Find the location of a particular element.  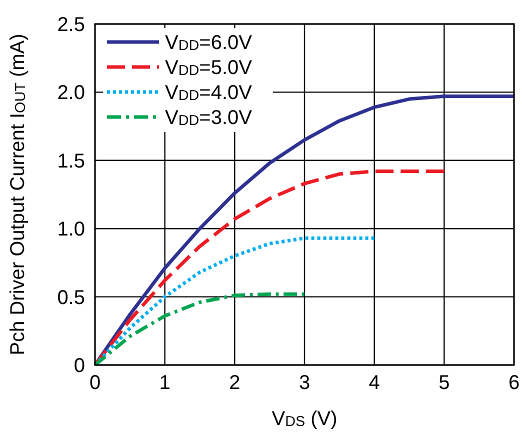

x-tick-label: 1 is located at coordinates (164, 383).